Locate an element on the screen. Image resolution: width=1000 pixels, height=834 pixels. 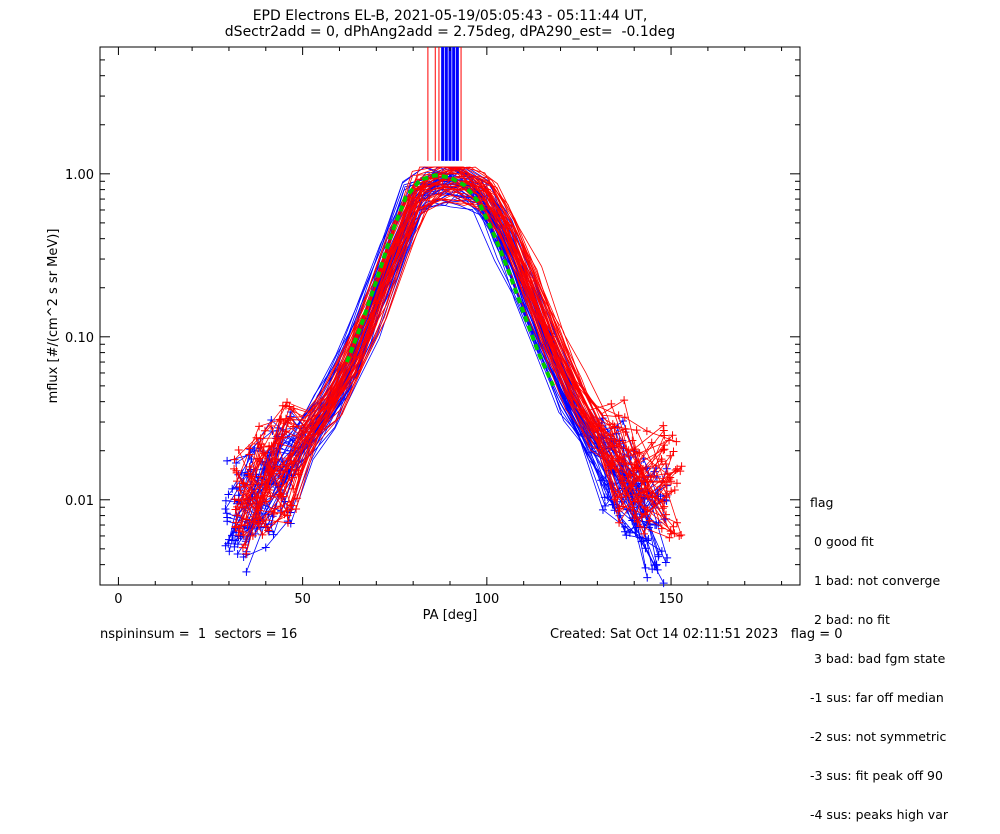
fit-curve-line is located at coordinates (449, 280).